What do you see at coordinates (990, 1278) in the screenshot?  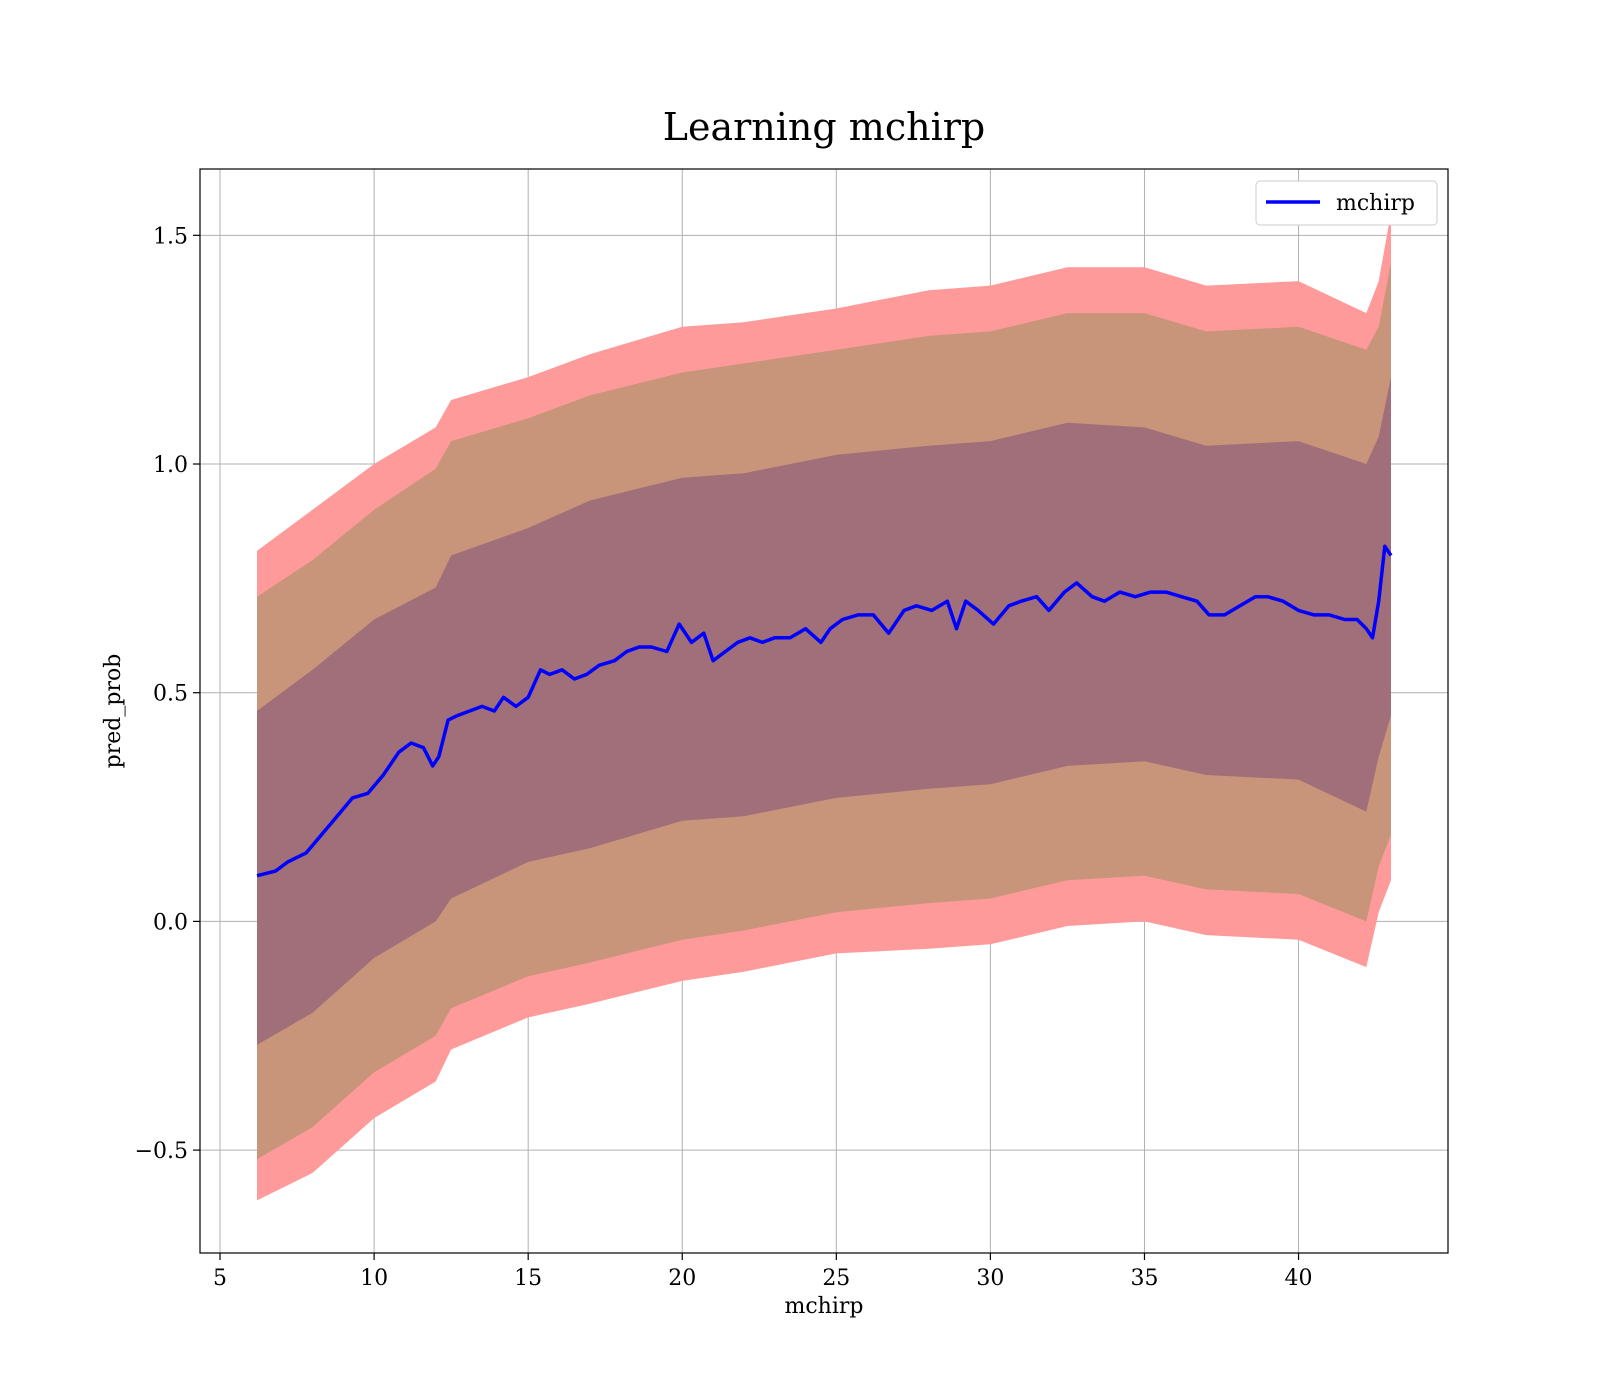 I see `x-tick-label-5: 30` at bounding box center [990, 1278].